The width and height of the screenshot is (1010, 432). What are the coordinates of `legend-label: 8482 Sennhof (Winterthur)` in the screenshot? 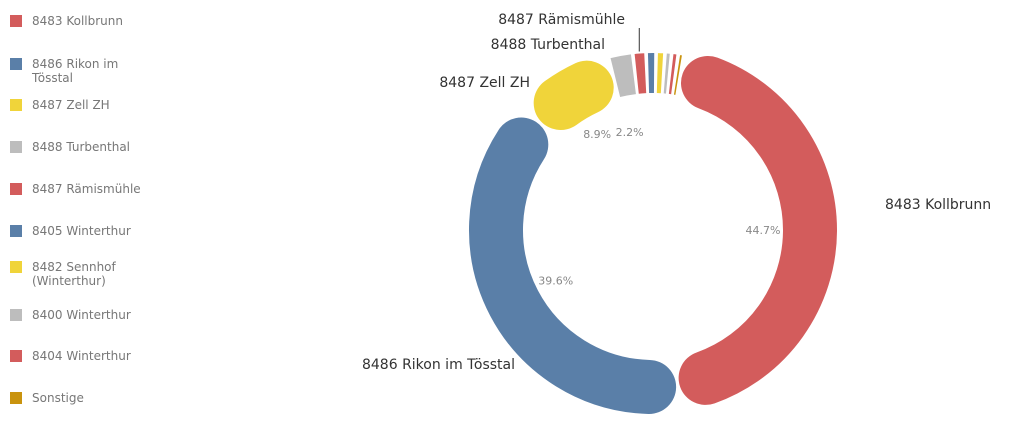 It's located at (74, 274).